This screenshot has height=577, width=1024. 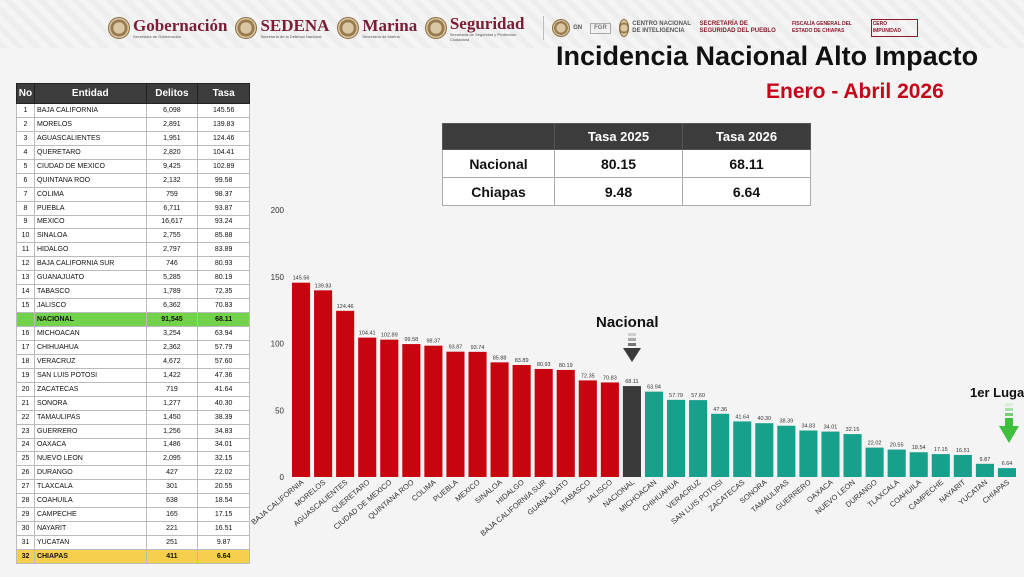 I want to click on table-row: 6 QUINTANA ROO 2,132 99.58, so click(x=133, y=180).